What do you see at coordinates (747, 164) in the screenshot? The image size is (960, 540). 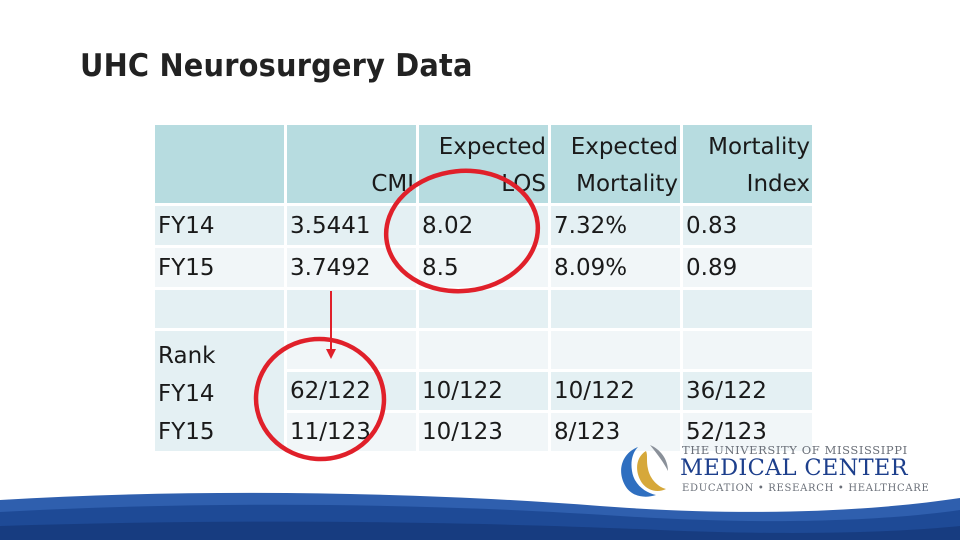 I see `header-mortality-index: Mortality Index` at bounding box center [747, 164].